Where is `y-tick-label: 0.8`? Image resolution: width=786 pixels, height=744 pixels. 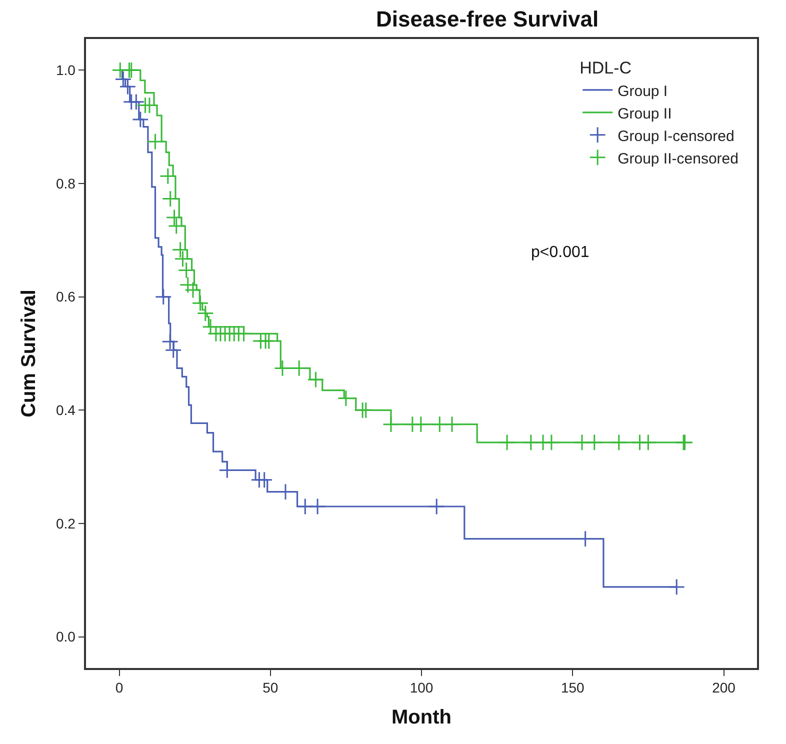
y-tick-label: 0.8 is located at coordinates (66, 183).